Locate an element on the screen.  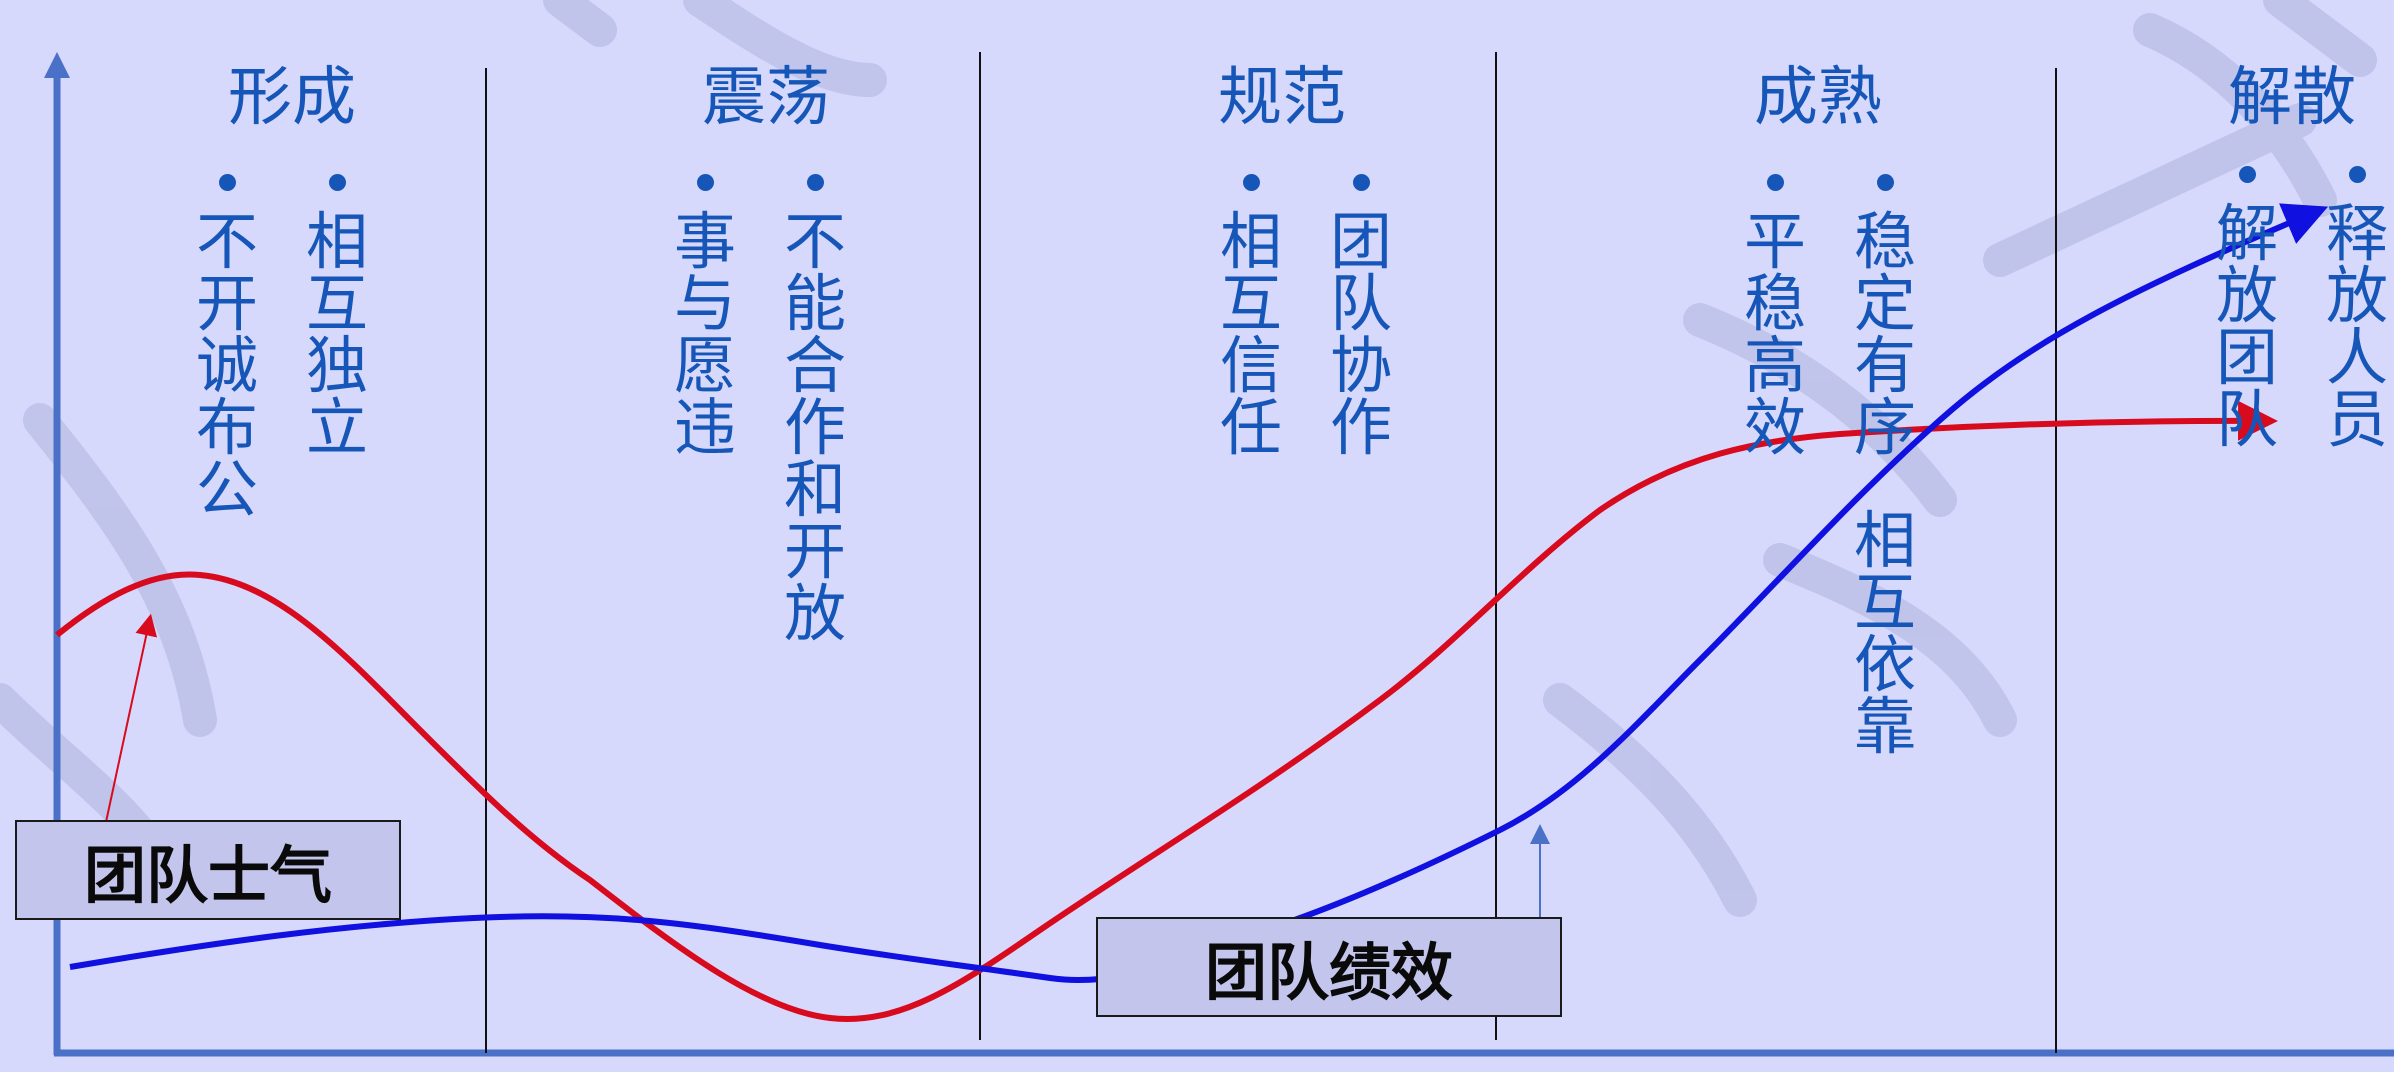
stage-item-text: 不开诚布公 is located at coordinates (227, 365).